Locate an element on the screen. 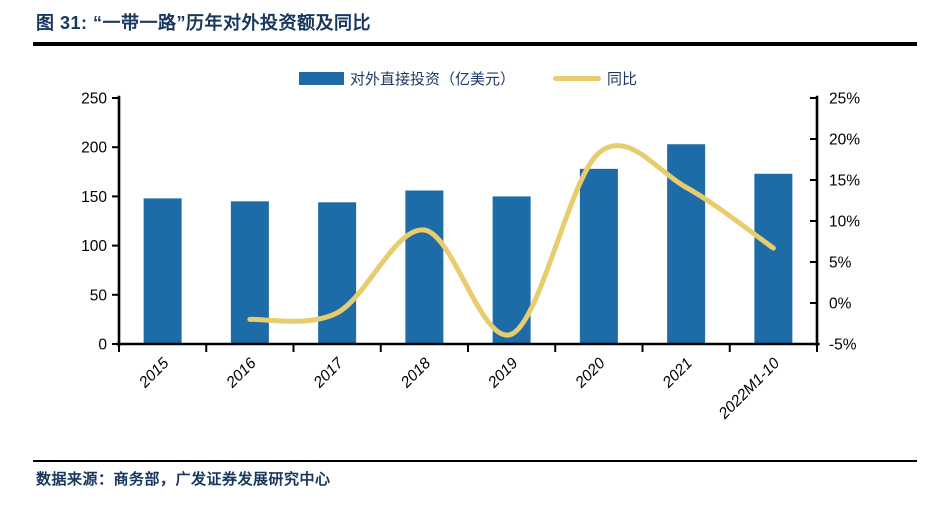 This screenshot has height=515, width=947. right-axis-tick-label: 20% is located at coordinates (844, 140).